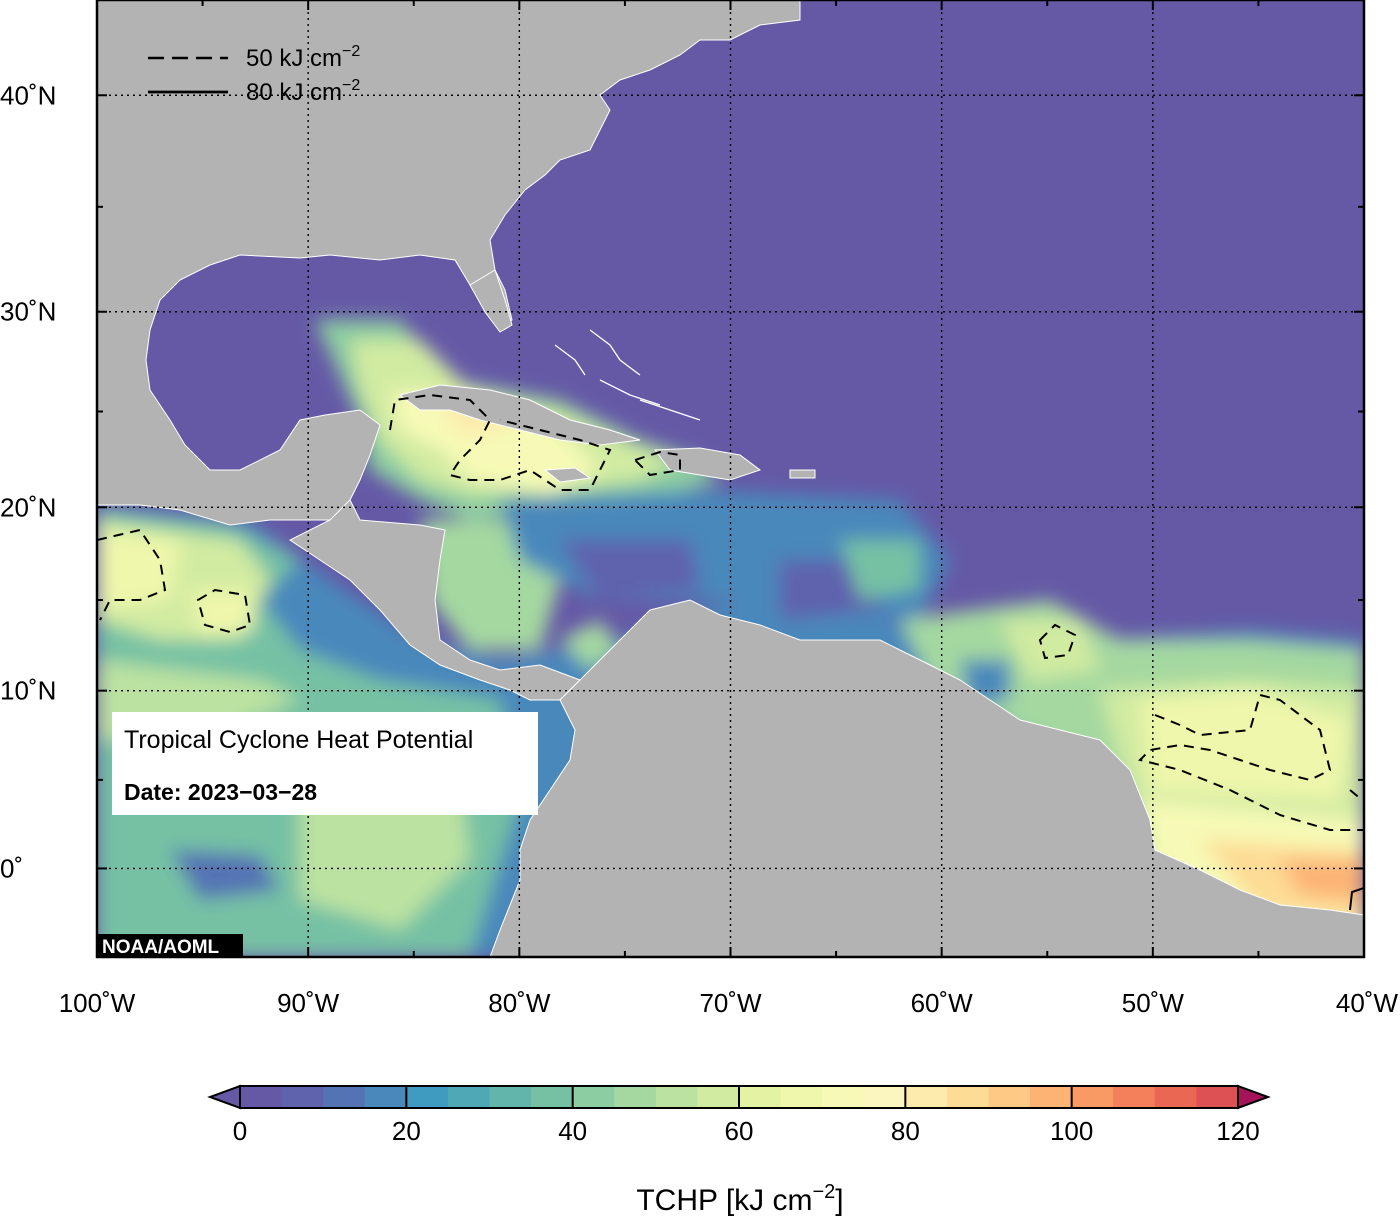  I want to click on colorbar-title: TCHP [kJ cm−2], so click(739, 1199).